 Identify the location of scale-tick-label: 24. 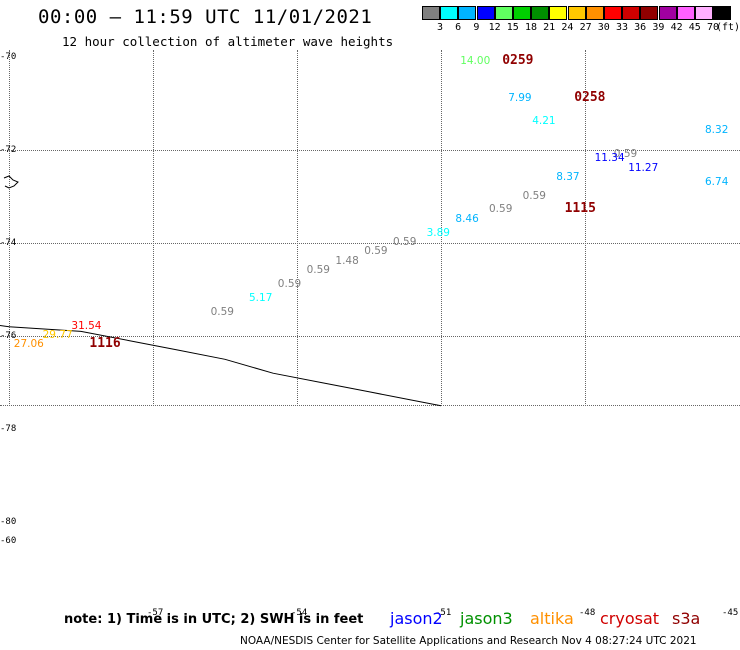
(567, 27).